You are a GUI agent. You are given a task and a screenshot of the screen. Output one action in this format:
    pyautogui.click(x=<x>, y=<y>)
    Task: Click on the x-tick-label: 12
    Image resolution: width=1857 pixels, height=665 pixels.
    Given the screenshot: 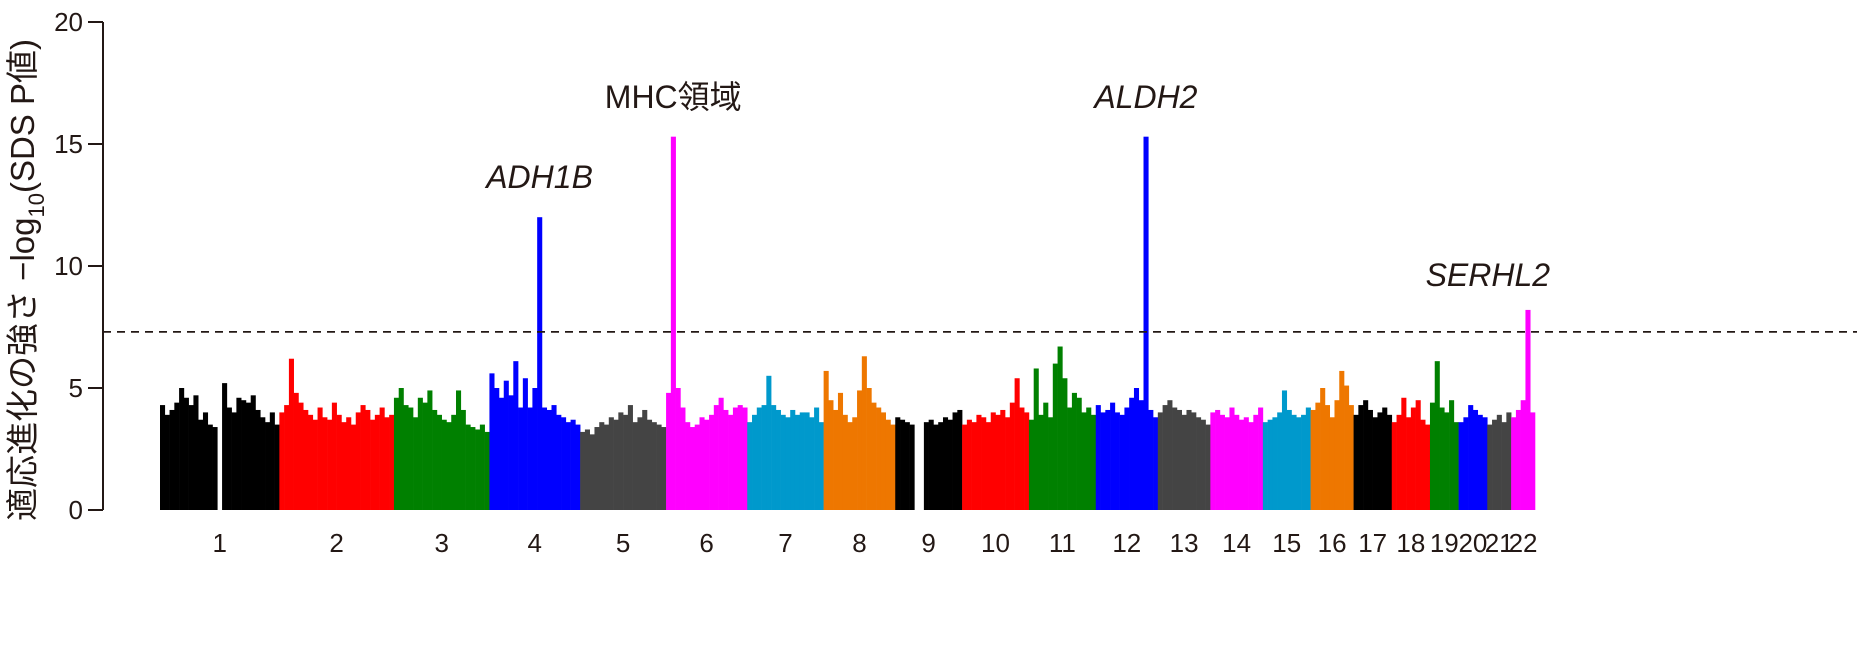 What is the action you would take?
    pyautogui.click(x=1126, y=543)
    